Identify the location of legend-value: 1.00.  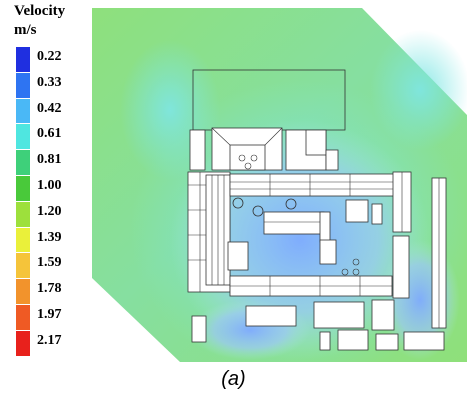
(49, 185).